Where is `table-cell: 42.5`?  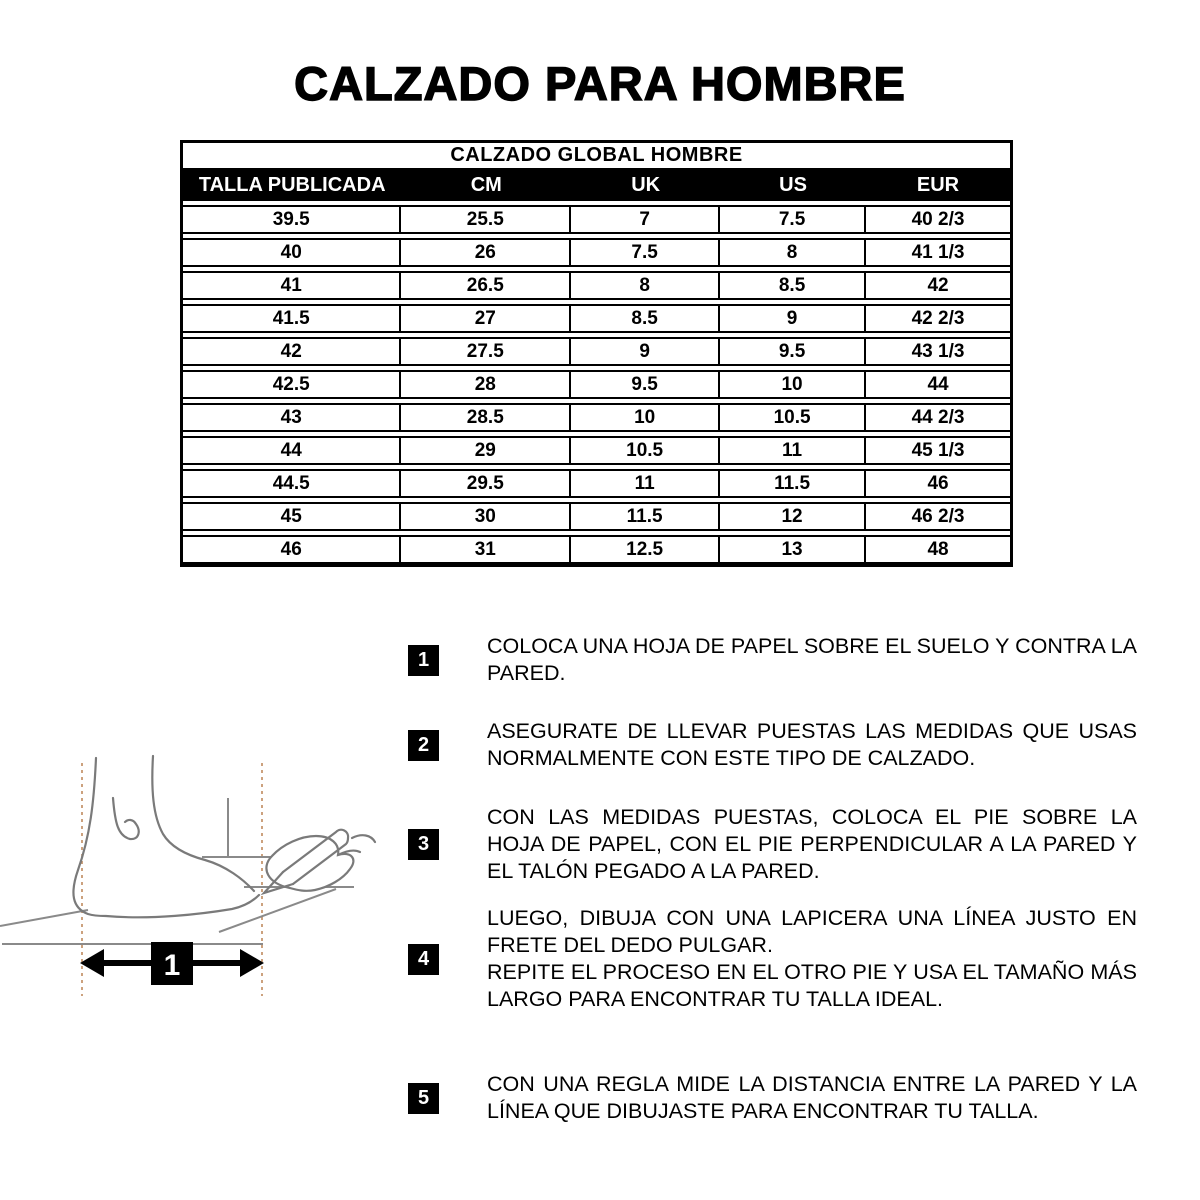 table-cell: 42.5 is located at coordinates (292, 384).